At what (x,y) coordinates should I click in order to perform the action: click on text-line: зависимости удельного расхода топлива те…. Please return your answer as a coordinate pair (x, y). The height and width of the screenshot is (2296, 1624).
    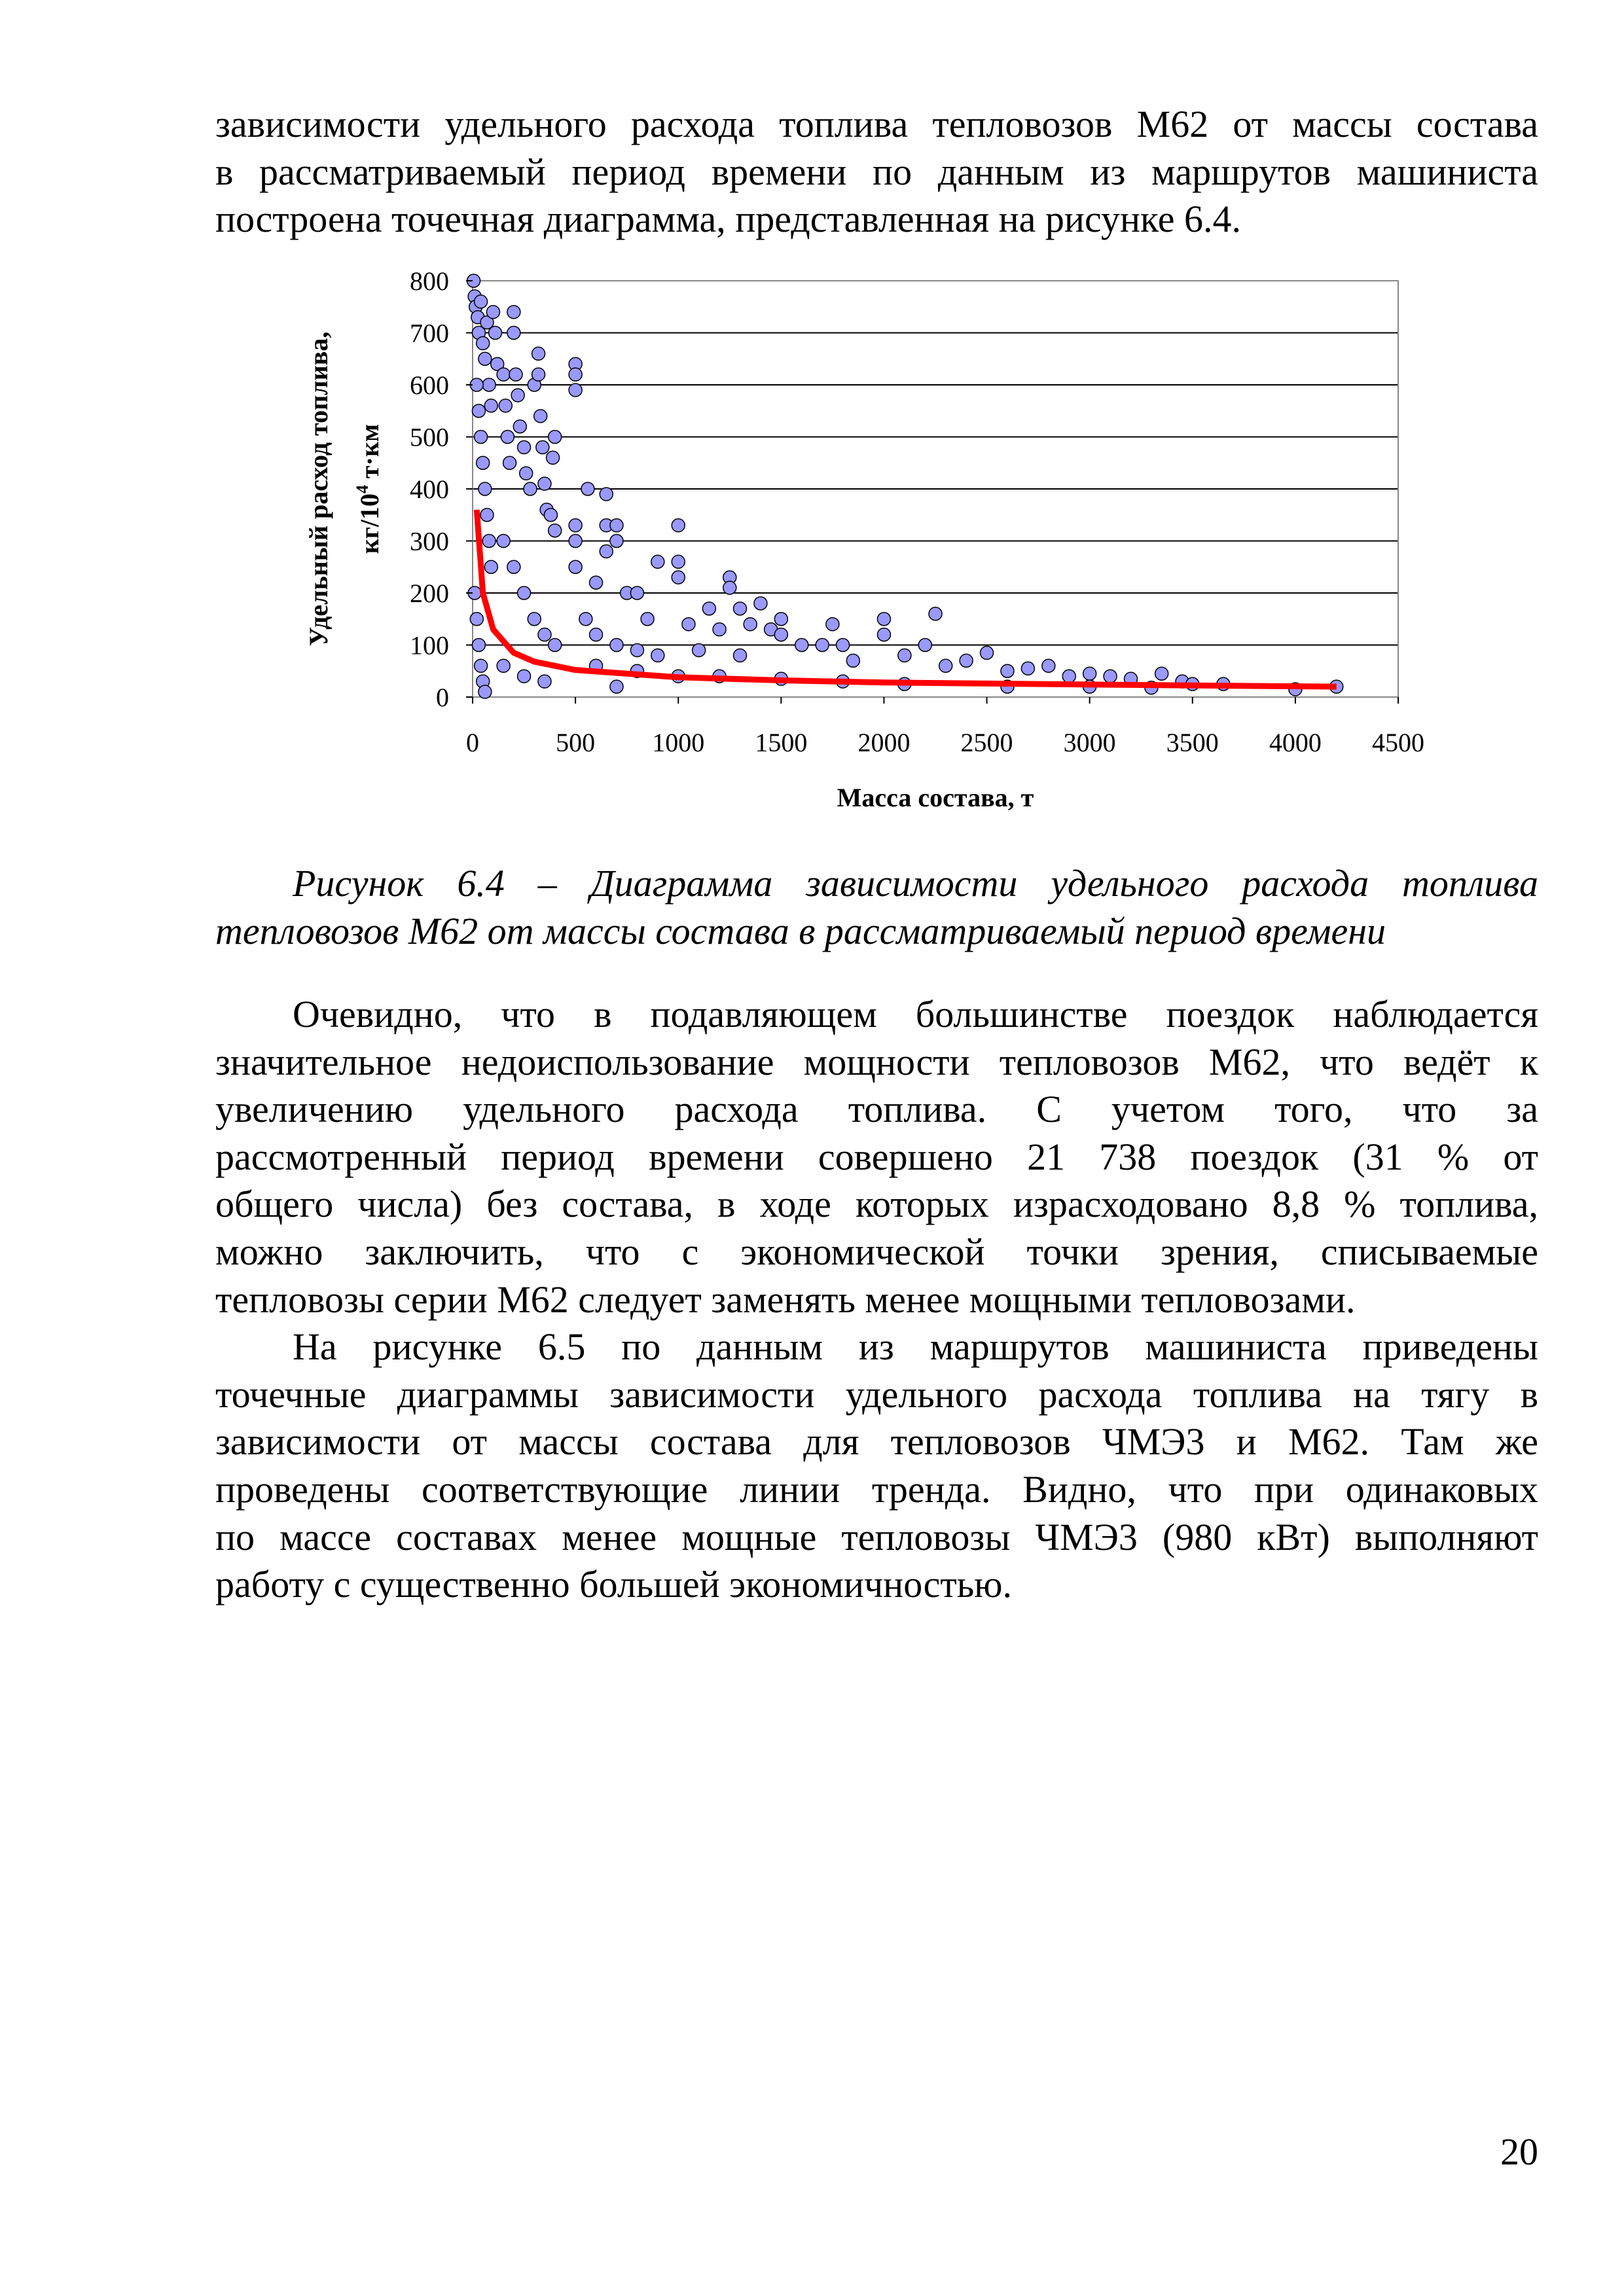
    Looking at the image, I should click on (876, 124).